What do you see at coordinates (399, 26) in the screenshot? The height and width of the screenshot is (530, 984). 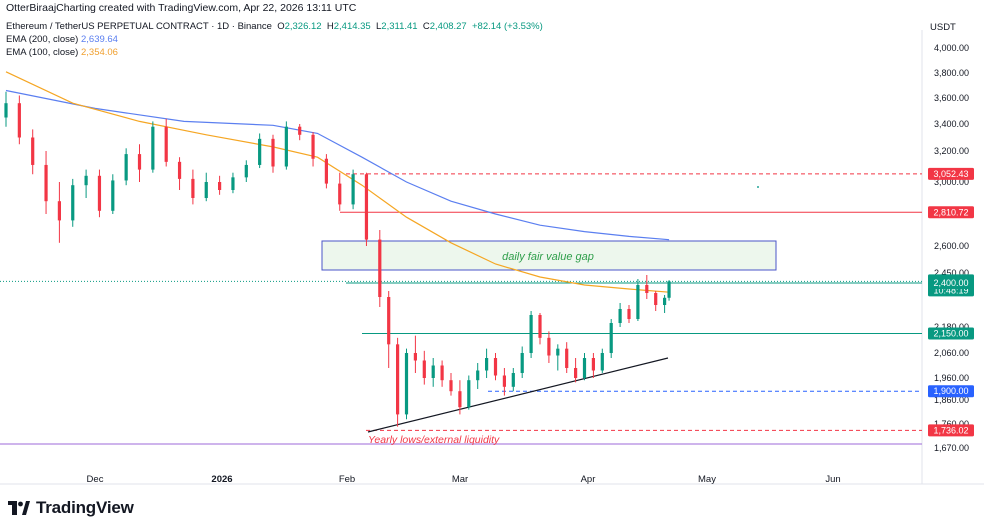 I see `low-value: 2,311.41` at bounding box center [399, 26].